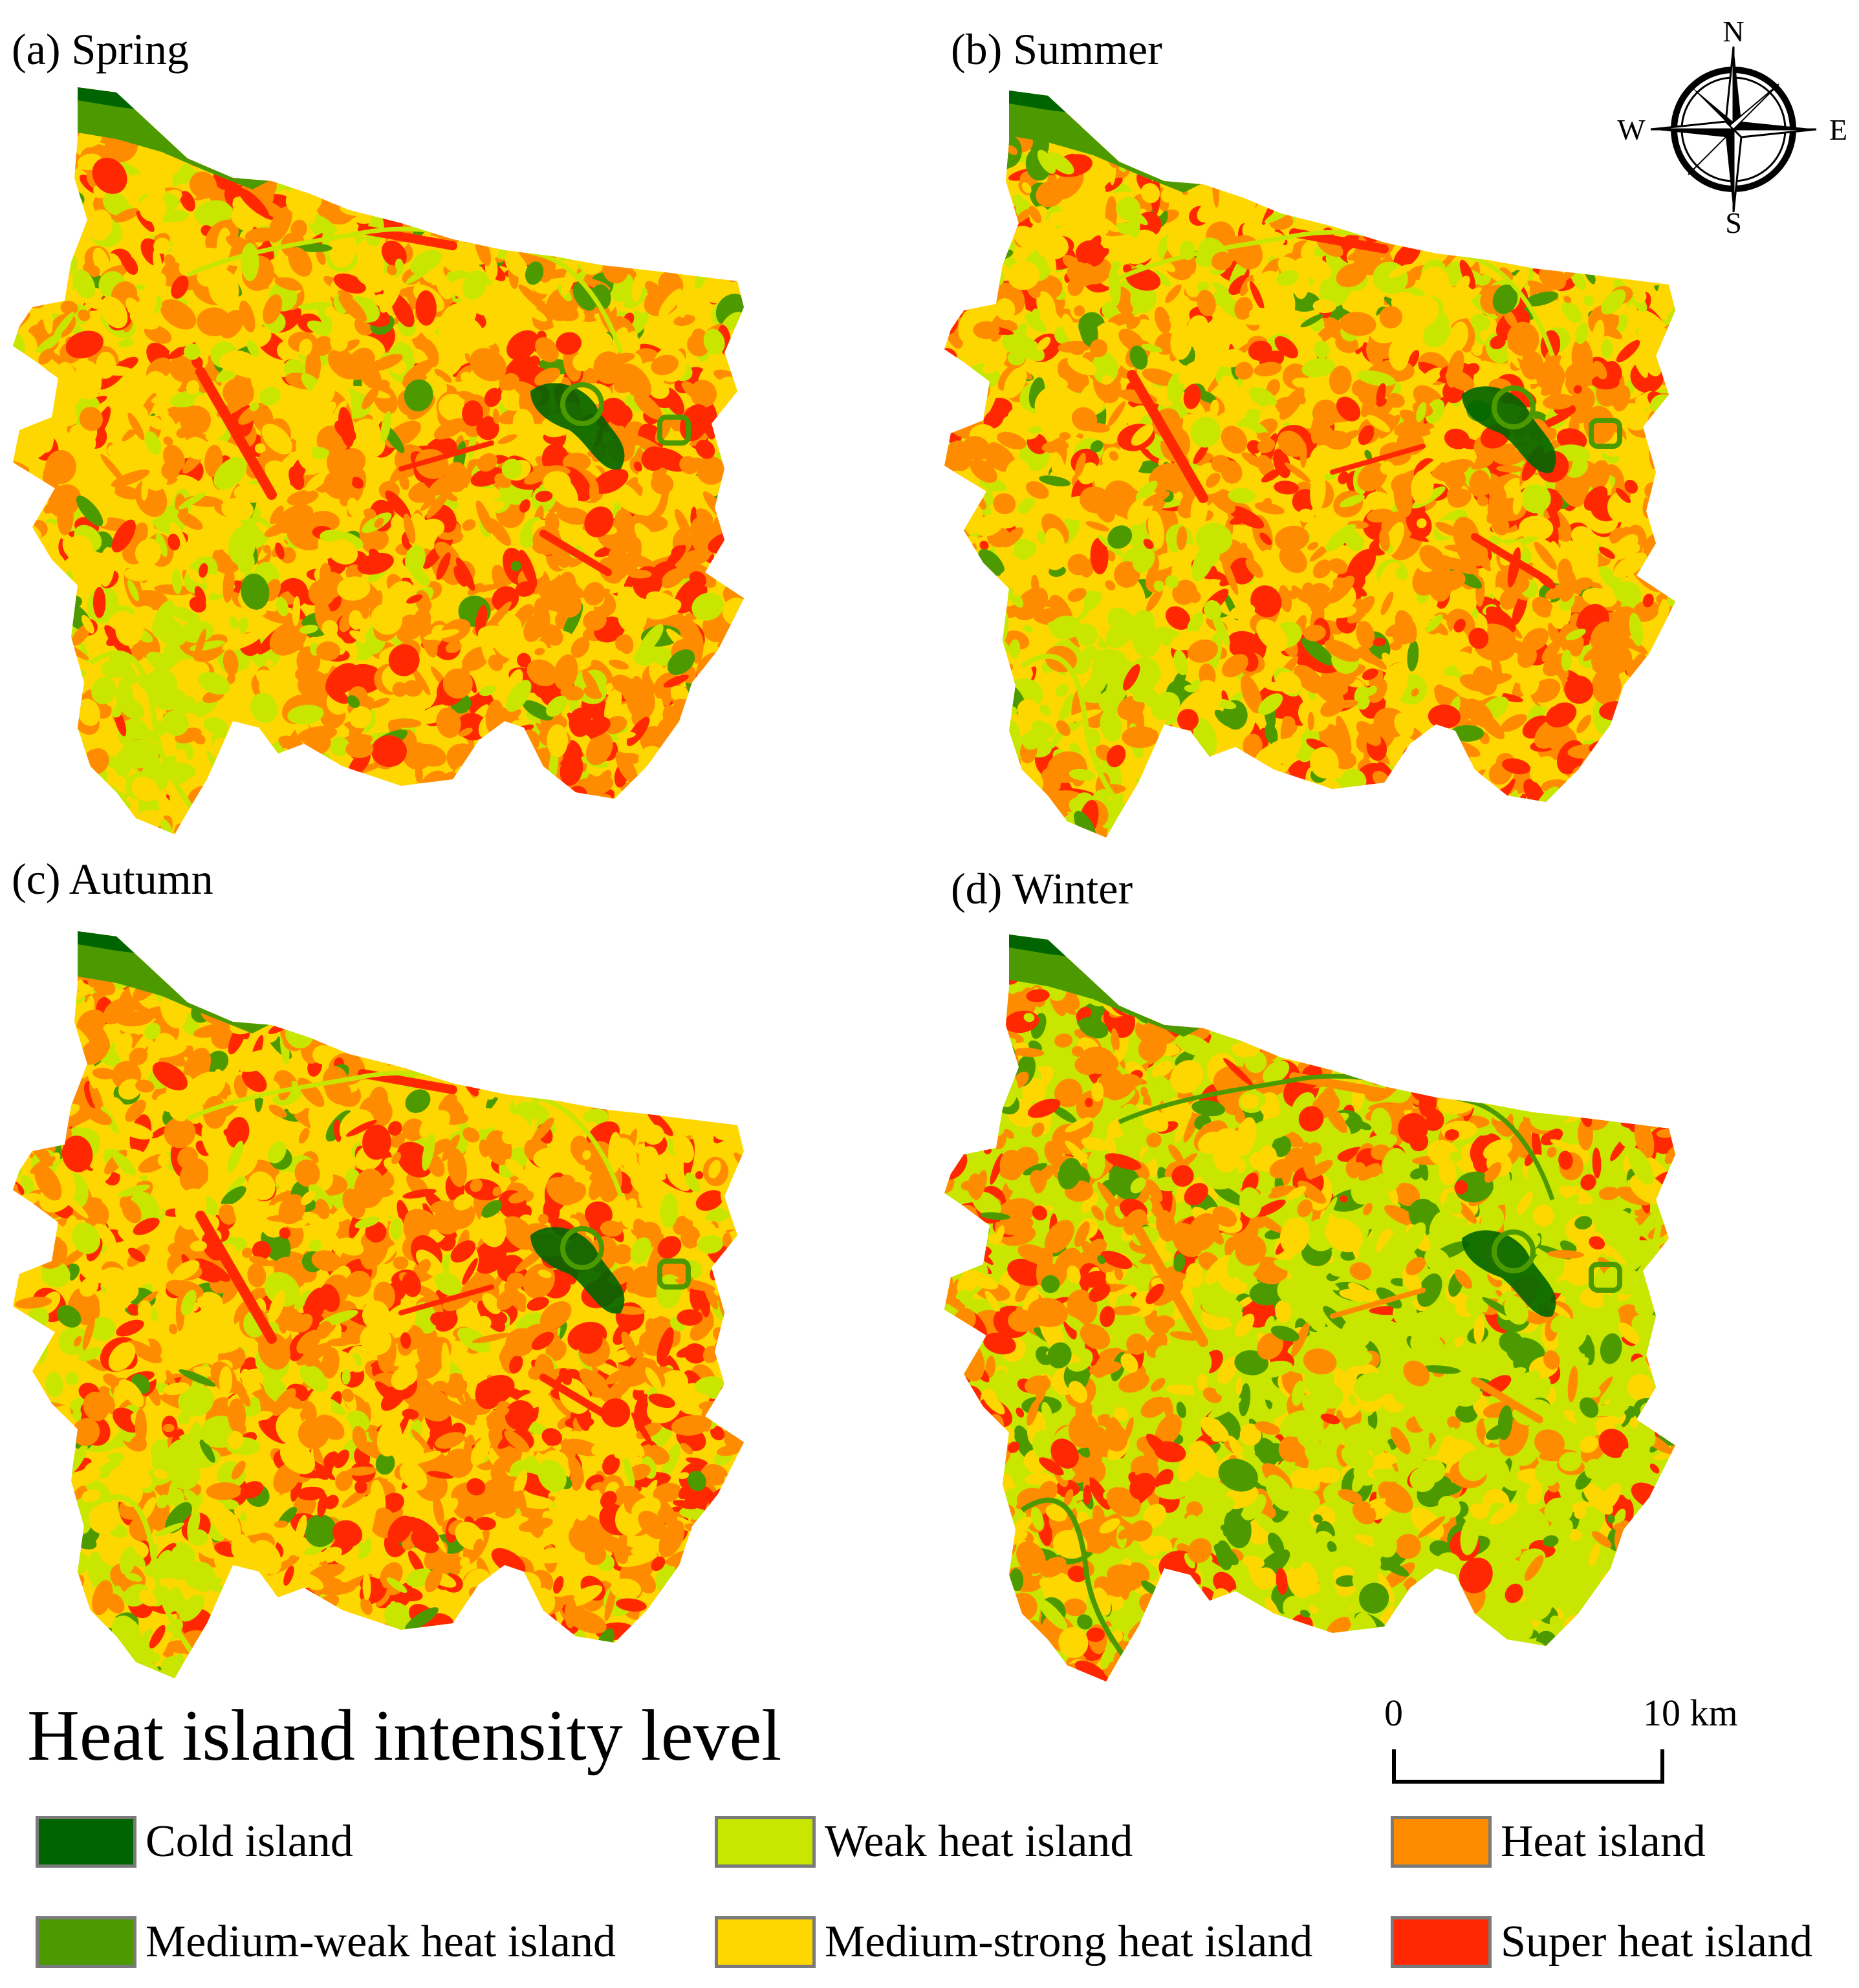 The width and height of the screenshot is (1859, 1988). Describe the element at coordinates (1309, 464) in the screenshot. I see `map-raster-summer` at that location.